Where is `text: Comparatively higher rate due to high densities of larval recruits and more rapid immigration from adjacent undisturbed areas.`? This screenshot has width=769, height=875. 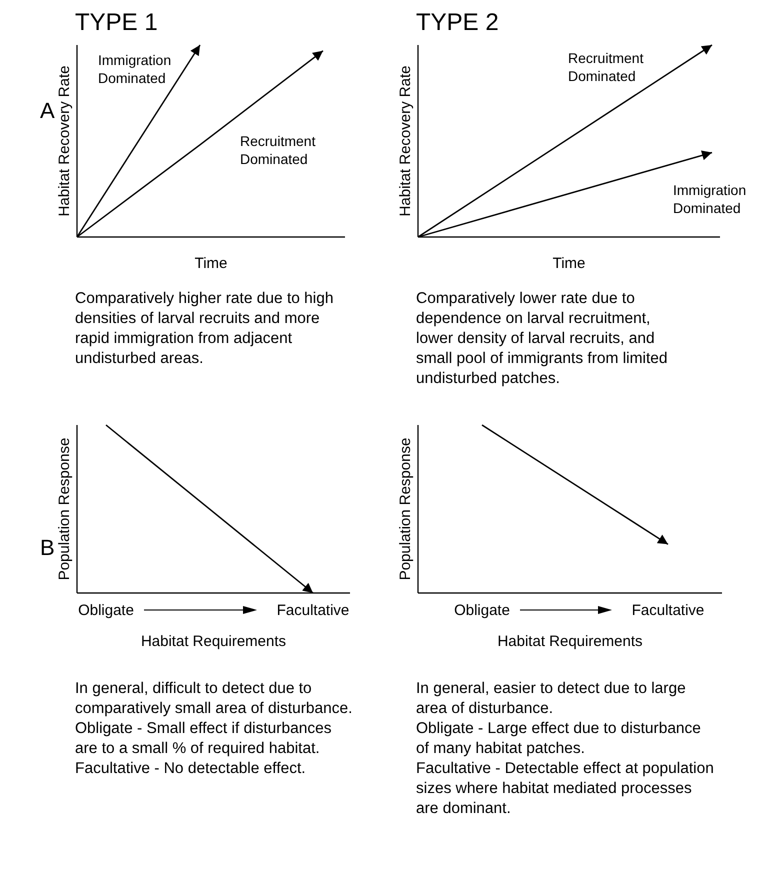
text: Comparatively higher rate due to high densities of larval recruits and more rapid immigration from adjacent undisturbed areas. is located at coordinates (204, 328).